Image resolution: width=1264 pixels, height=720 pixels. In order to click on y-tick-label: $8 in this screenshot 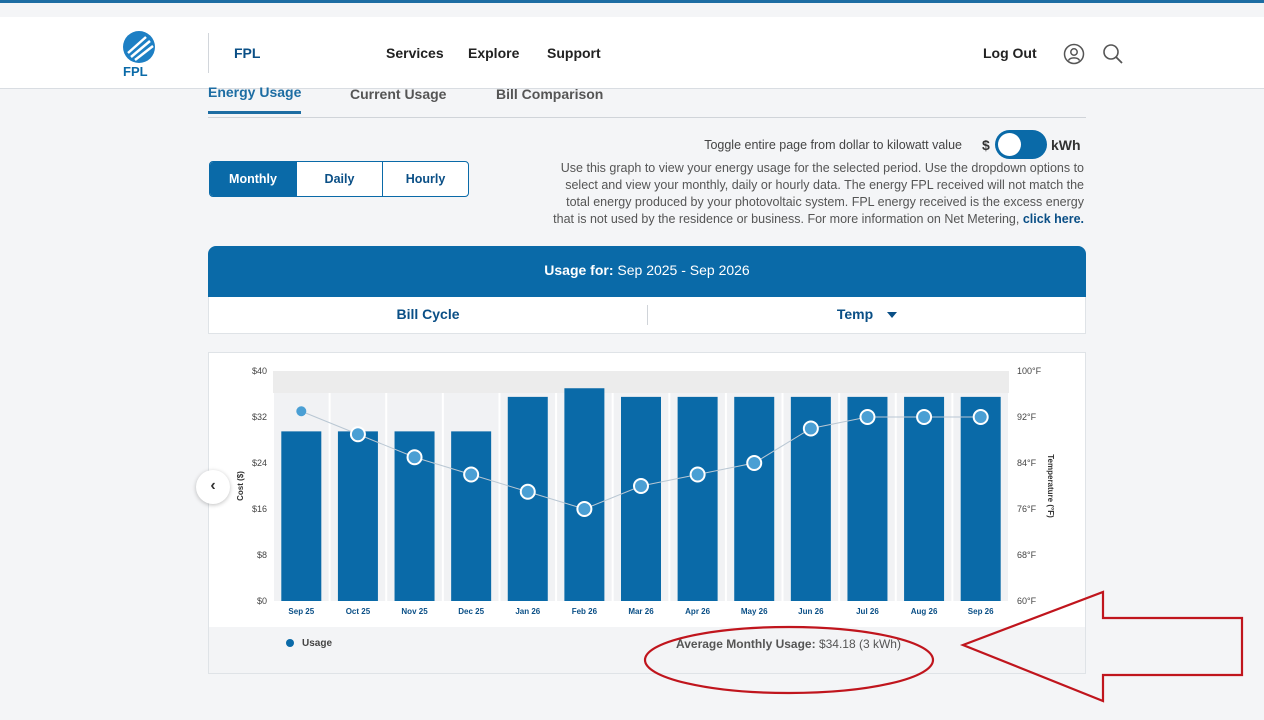, I will do `click(262, 555)`.